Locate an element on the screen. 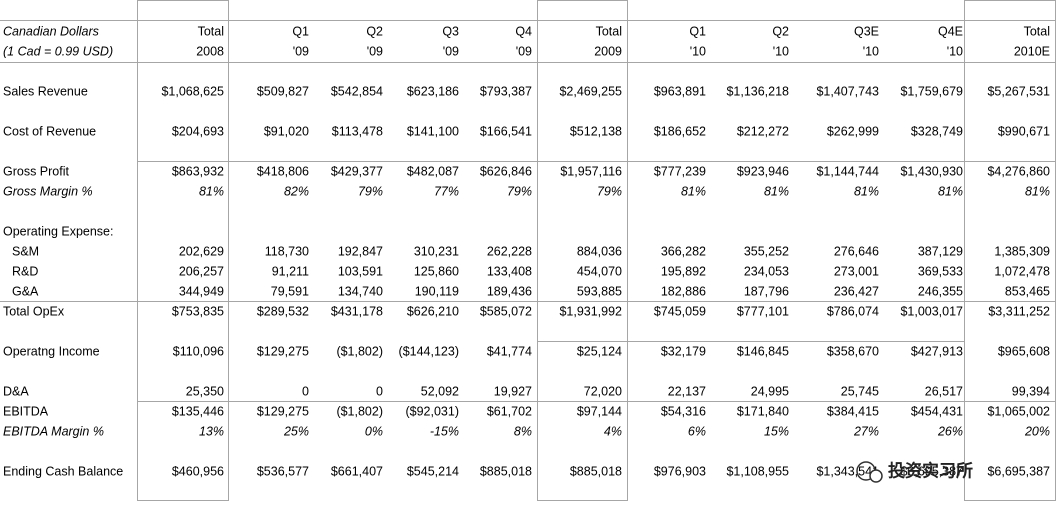 The height and width of the screenshot is (508, 1056). cell: 77% is located at coordinates (446, 191).